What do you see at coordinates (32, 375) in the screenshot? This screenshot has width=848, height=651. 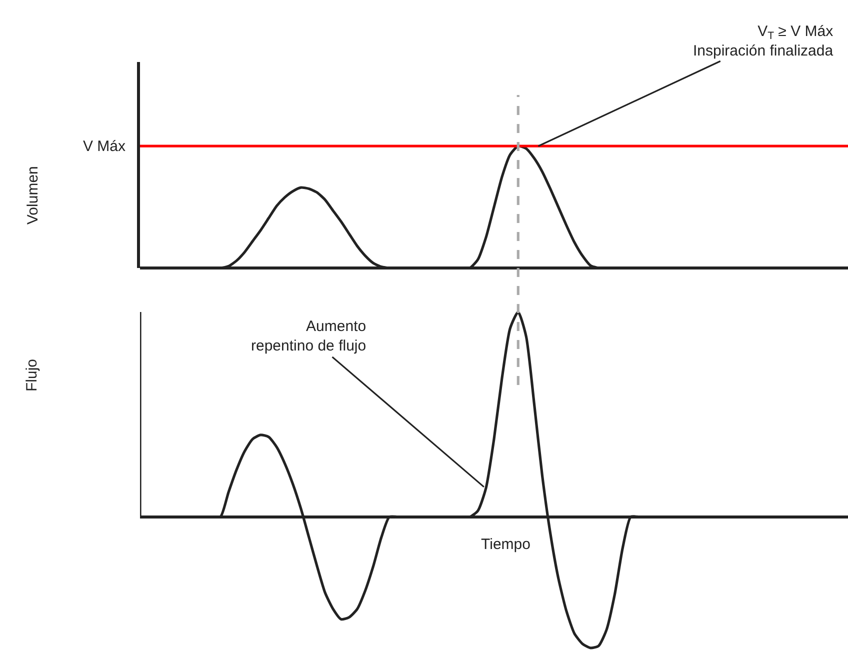 I see `y-axis-title: Flujo` at bounding box center [32, 375].